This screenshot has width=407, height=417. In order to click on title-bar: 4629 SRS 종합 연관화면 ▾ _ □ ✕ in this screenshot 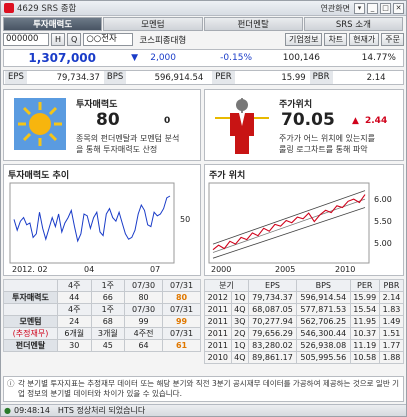, I will do `click(203, 8)`.